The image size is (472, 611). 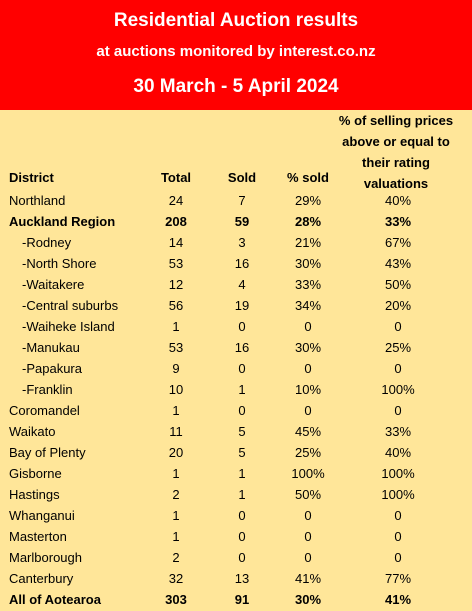 I want to click on table-row: -Waiheke Island 1 0 0 0, so click(x=236, y=326).